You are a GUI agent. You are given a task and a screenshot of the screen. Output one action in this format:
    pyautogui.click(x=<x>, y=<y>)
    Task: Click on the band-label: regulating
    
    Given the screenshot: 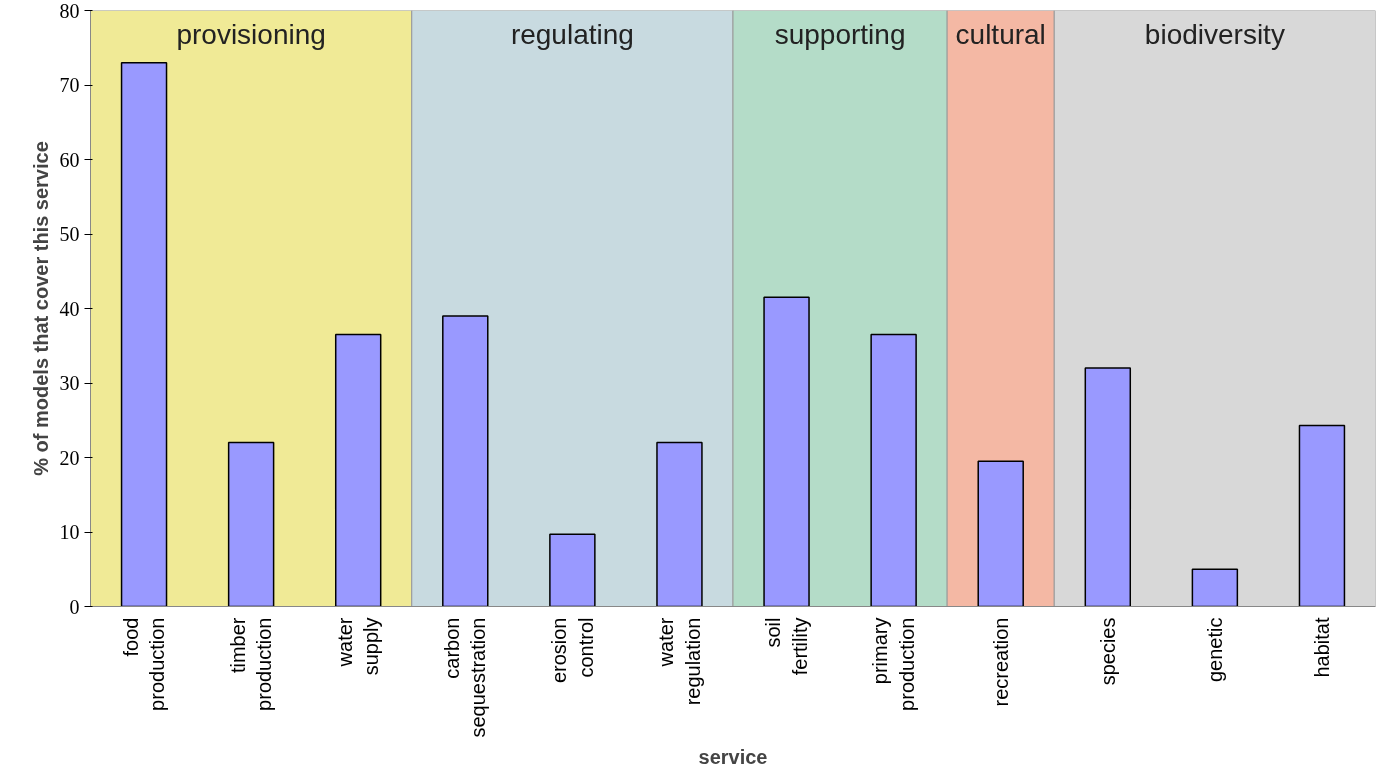 What is the action you would take?
    pyautogui.click(x=572, y=35)
    